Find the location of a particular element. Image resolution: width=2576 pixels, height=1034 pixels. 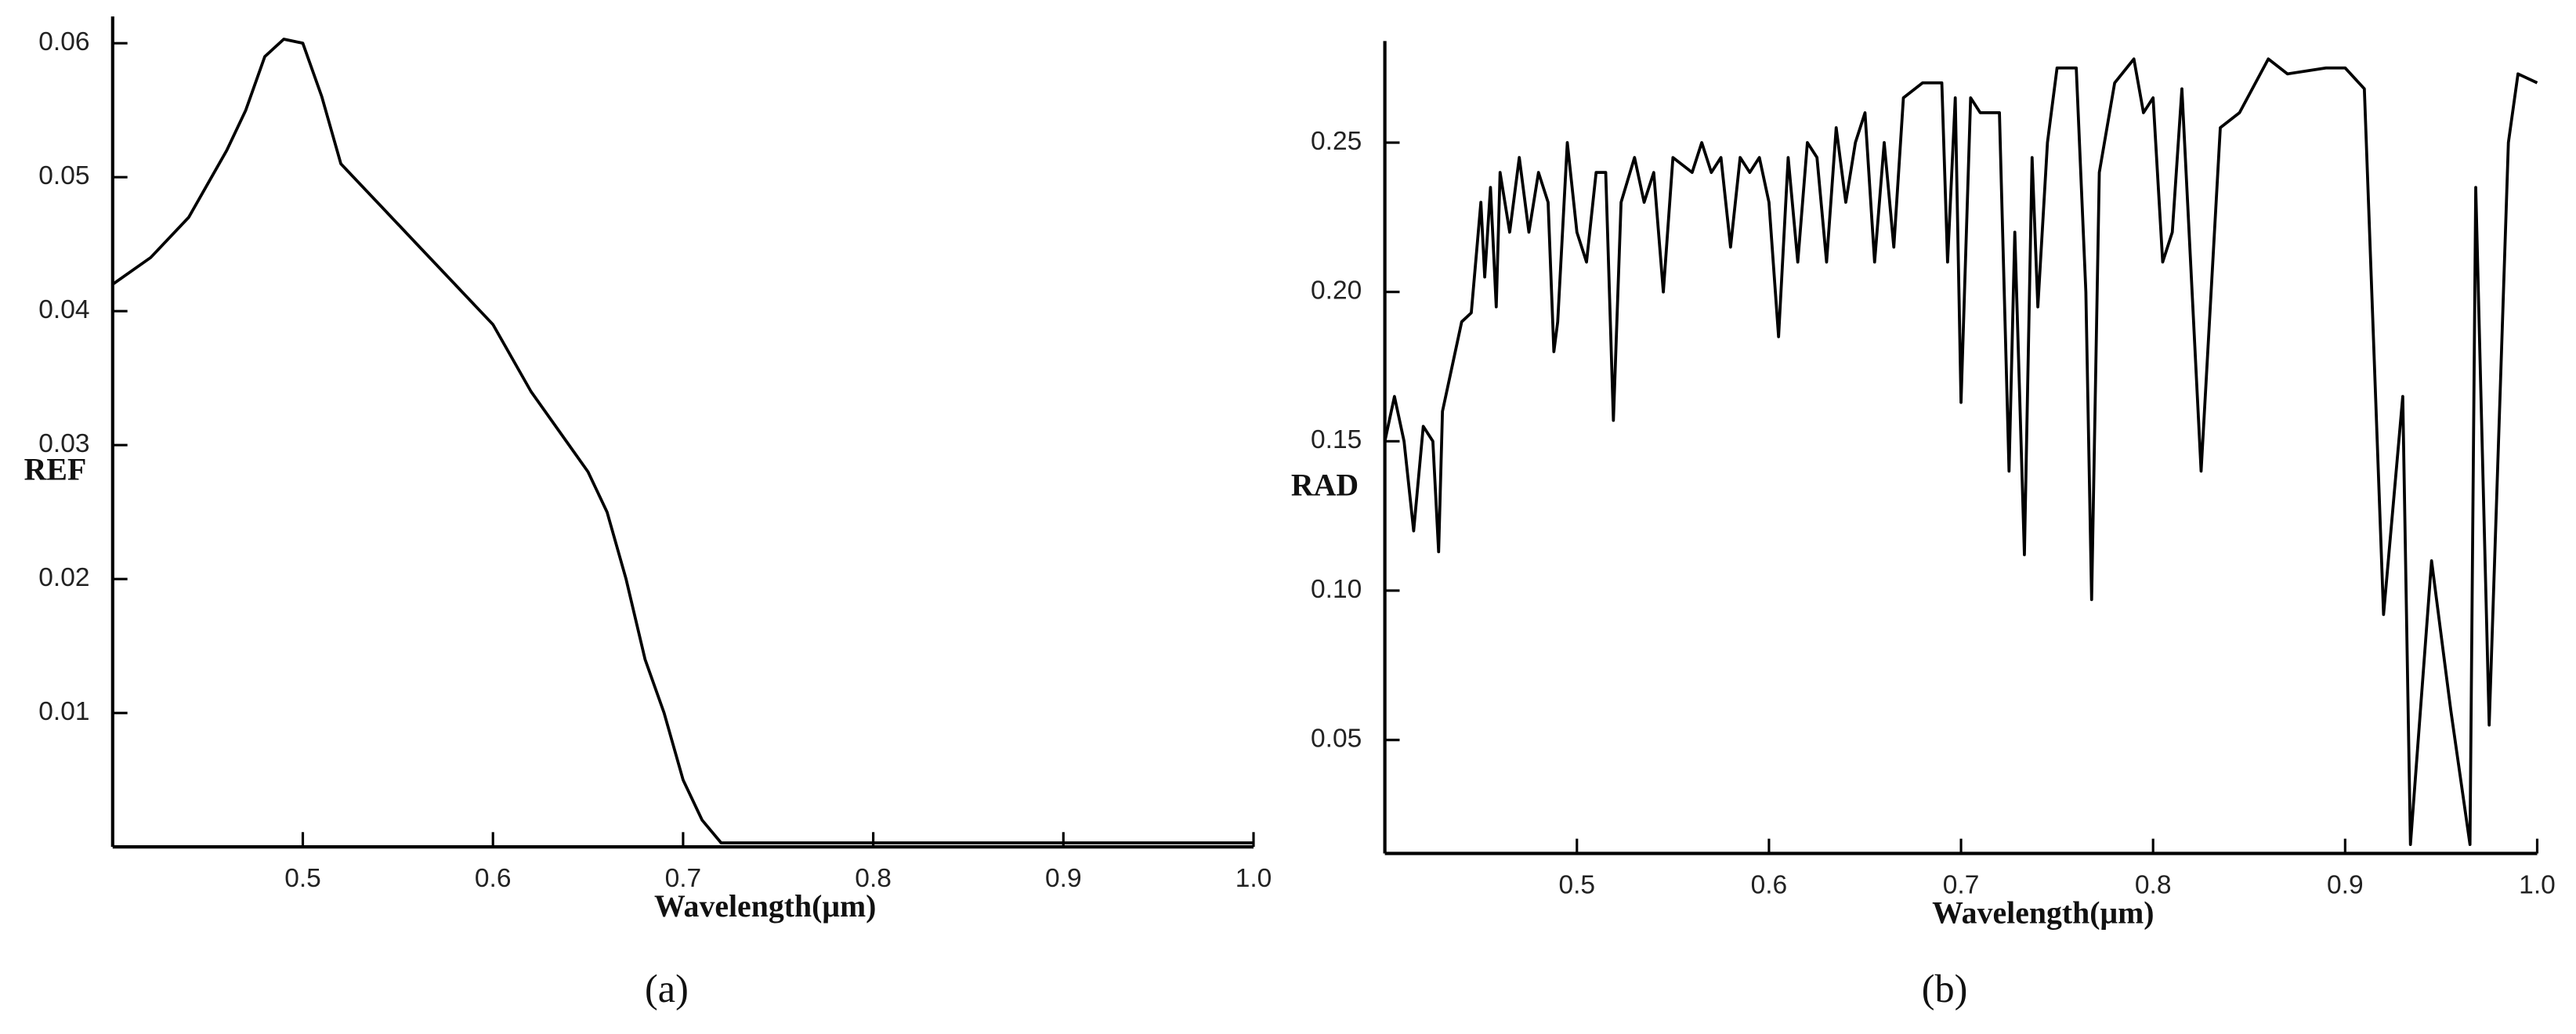

caption: (a) is located at coordinates (667, 988).